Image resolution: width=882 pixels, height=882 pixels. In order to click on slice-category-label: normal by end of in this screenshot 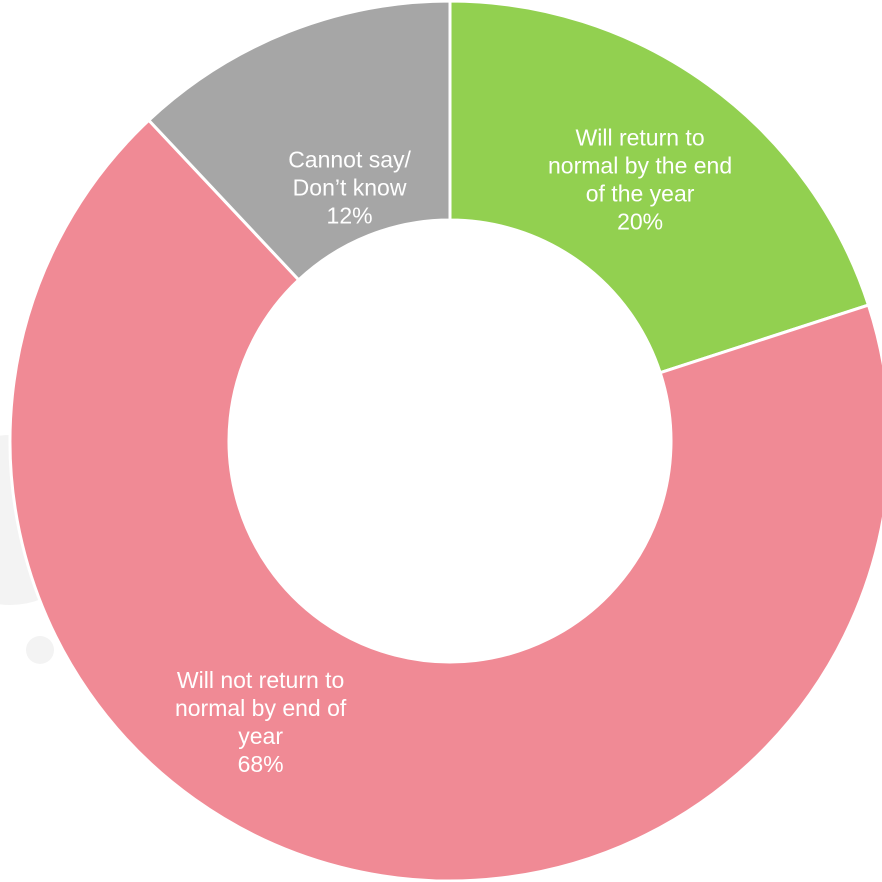, I will do `click(261, 708)`.